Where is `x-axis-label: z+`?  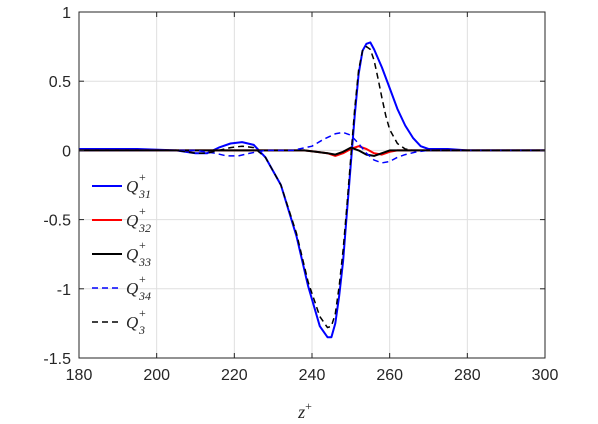
x-axis-label: z+ is located at coordinates (304, 410).